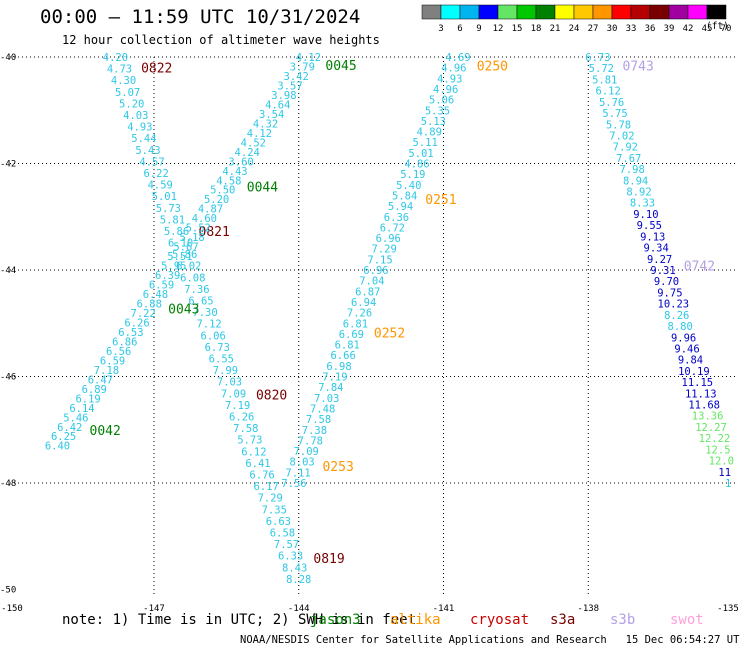 The height and width of the screenshot is (650, 740). Describe the element at coordinates (286, 545) in the screenshot. I see `wave-height-value: 7.57` at that location.